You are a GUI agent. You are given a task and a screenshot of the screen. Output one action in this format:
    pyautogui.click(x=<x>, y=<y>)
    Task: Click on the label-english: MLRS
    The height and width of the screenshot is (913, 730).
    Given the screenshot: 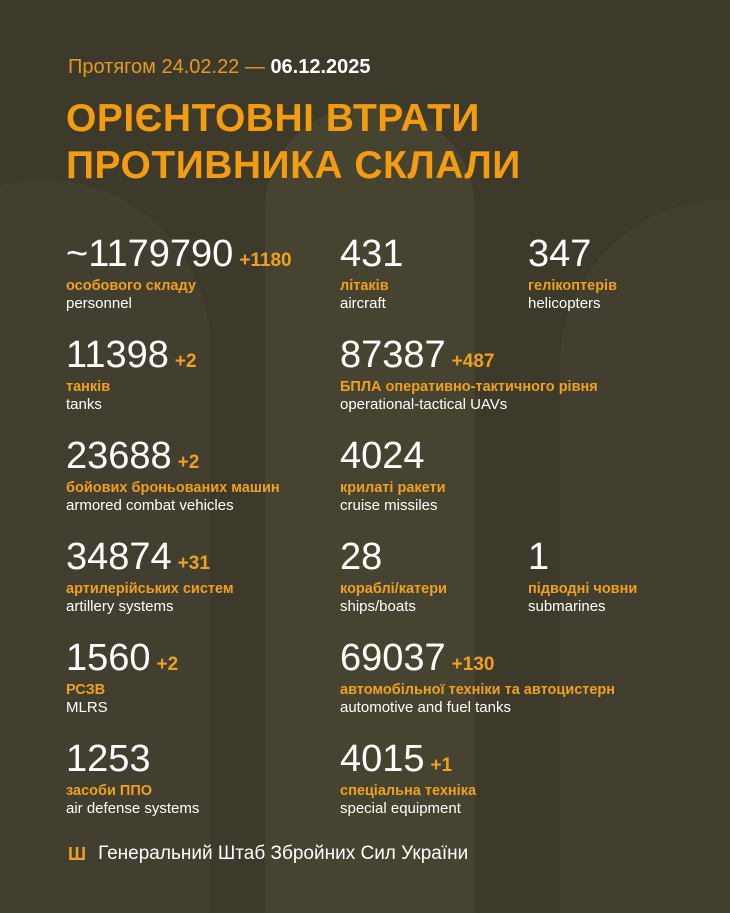 What is the action you would take?
    pyautogui.click(x=87, y=707)
    